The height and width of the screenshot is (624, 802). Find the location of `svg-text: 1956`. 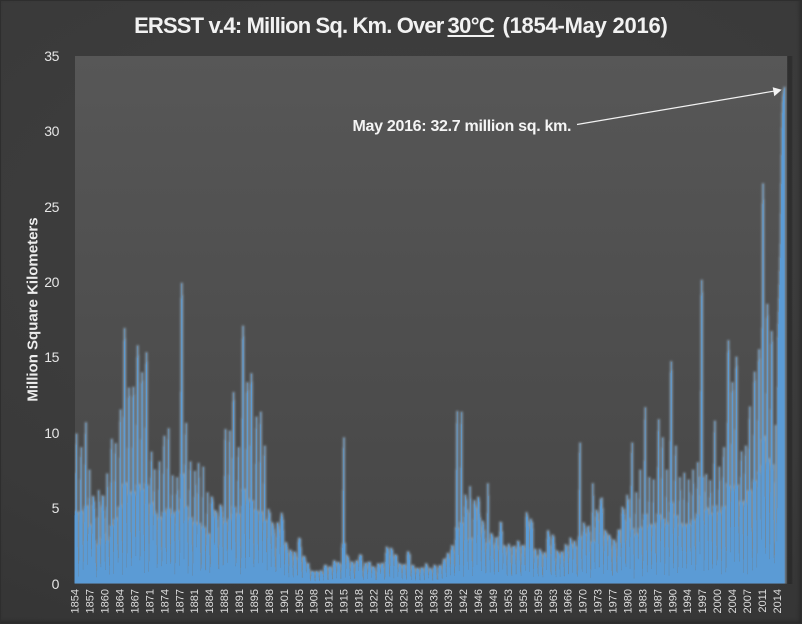

svg-text: 1956 is located at coordinates (524, 601).